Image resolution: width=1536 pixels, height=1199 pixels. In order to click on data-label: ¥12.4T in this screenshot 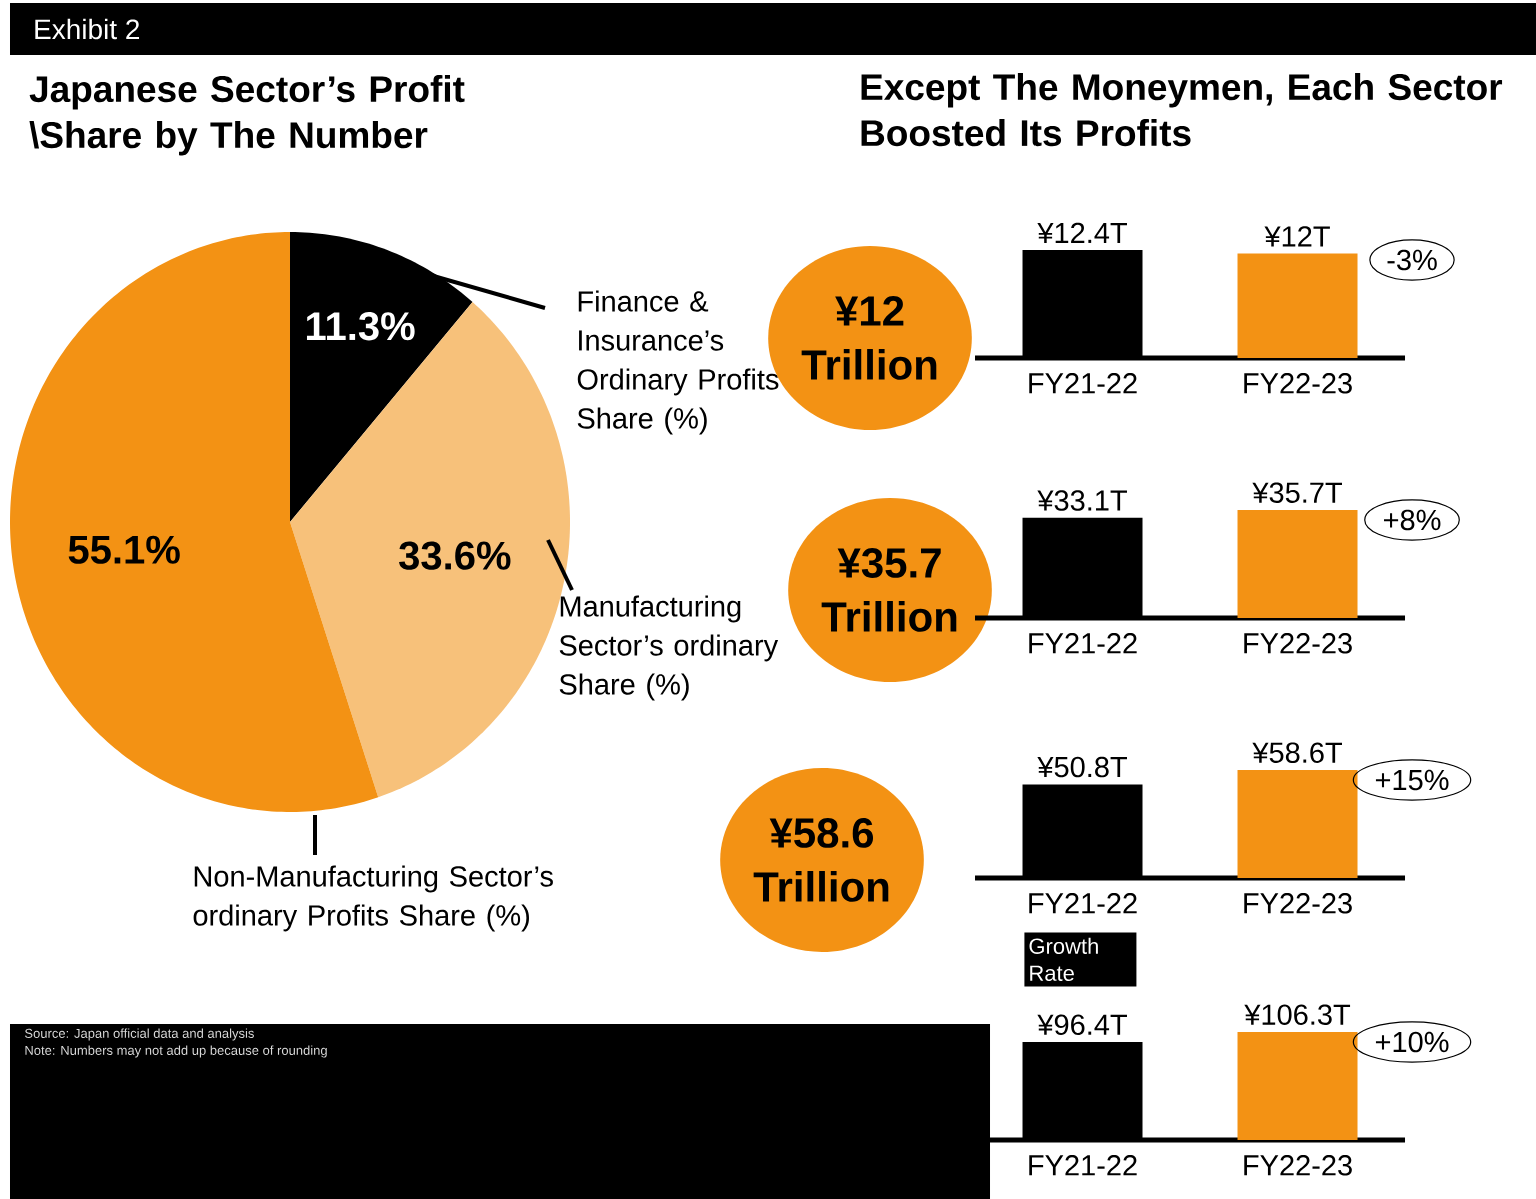, I will do `click(1082, 232)`.